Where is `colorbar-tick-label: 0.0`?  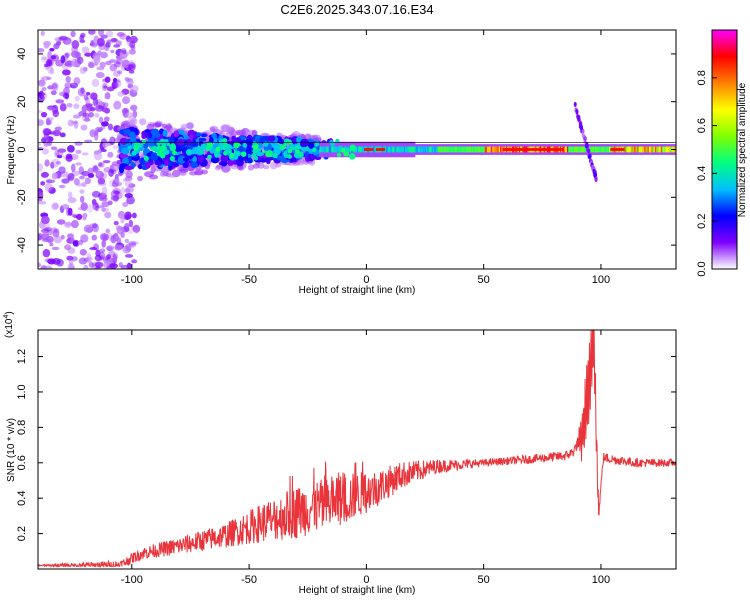 colorbar-tick-label: 0.0 is located at coordinates (702, 268).